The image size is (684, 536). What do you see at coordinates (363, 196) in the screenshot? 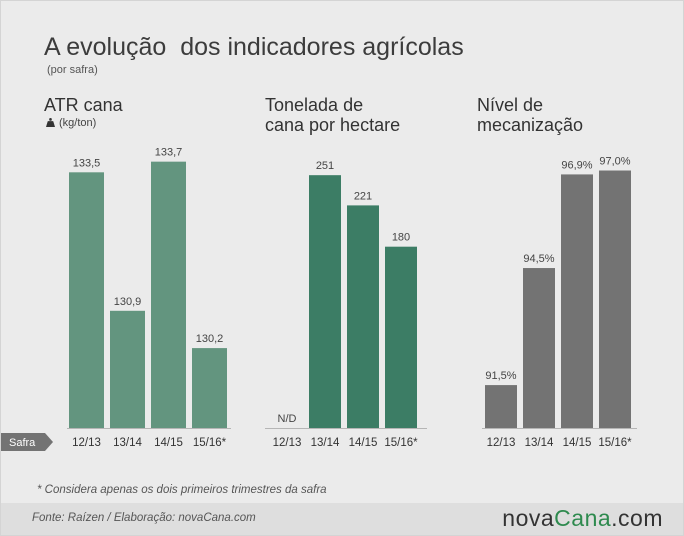
I see `data-label: 221` at bounding box center [363, 196].